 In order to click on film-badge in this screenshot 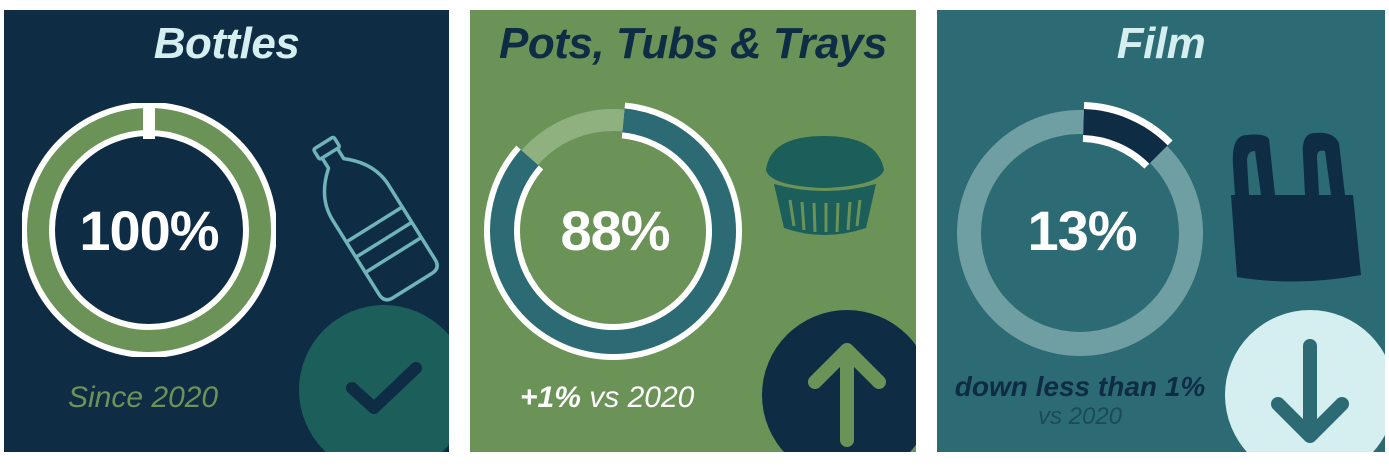, I will do `click(1305, 381)`.